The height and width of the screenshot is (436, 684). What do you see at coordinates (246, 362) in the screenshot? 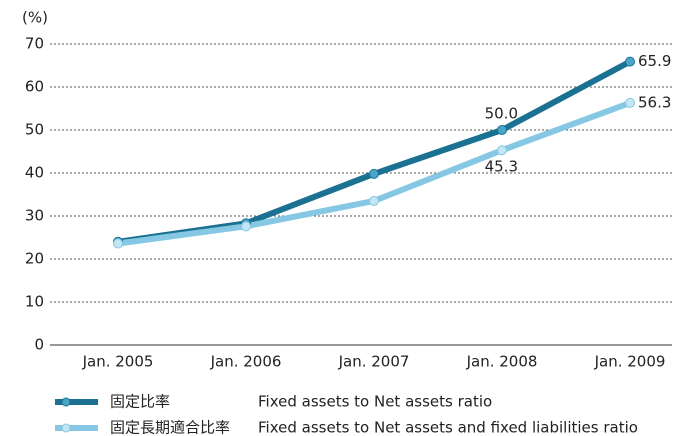
I see `x-tick-label: Jan. 2006` at bounding box center [246, 362].